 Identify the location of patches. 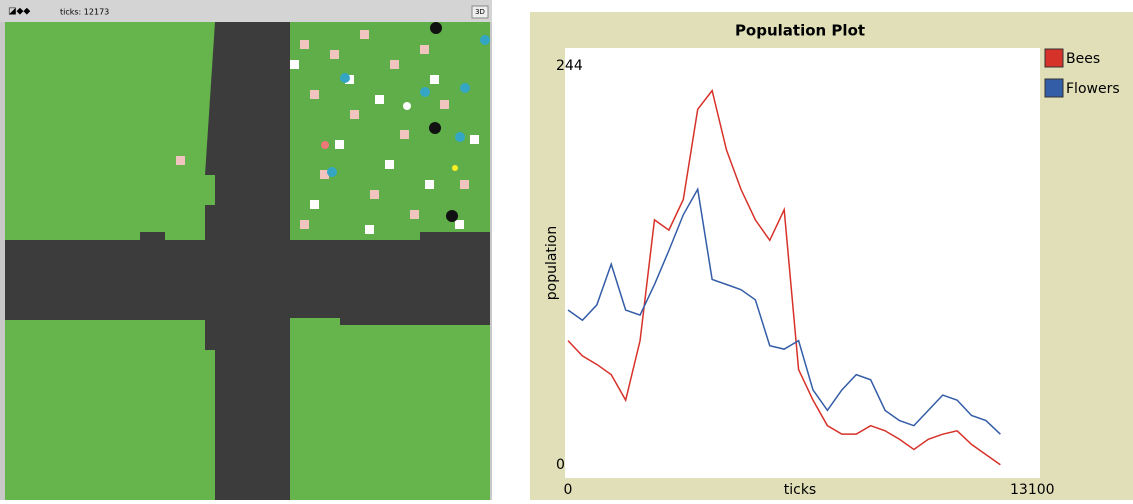
(322, 129).